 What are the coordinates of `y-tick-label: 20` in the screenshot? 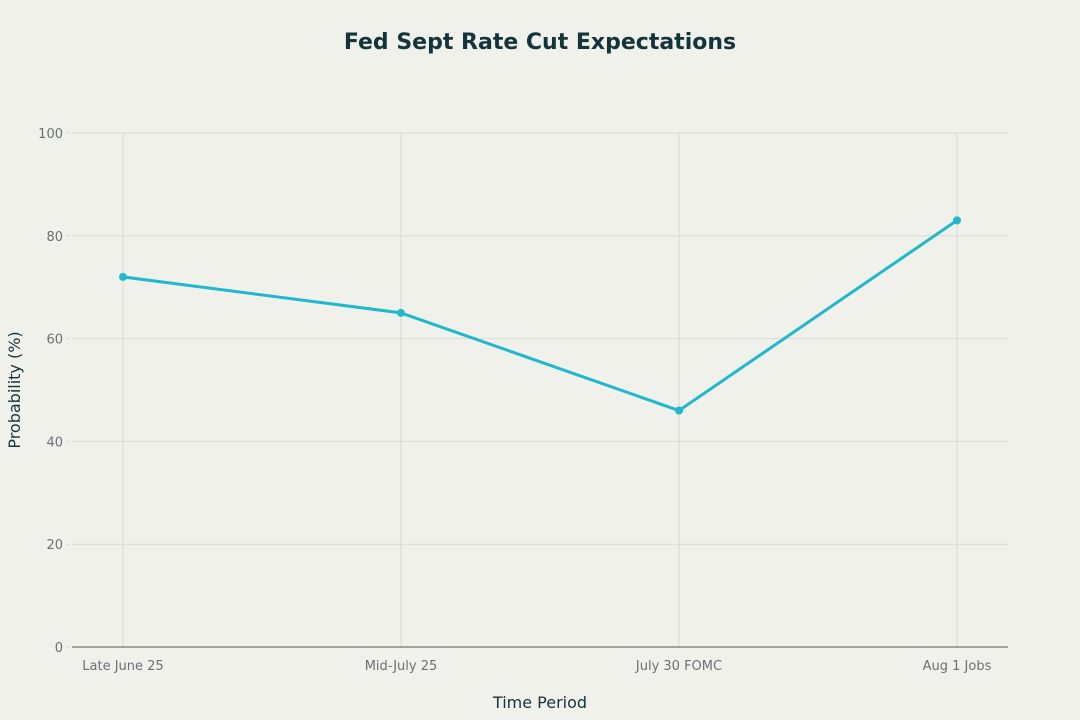 It's located at (54, 545).